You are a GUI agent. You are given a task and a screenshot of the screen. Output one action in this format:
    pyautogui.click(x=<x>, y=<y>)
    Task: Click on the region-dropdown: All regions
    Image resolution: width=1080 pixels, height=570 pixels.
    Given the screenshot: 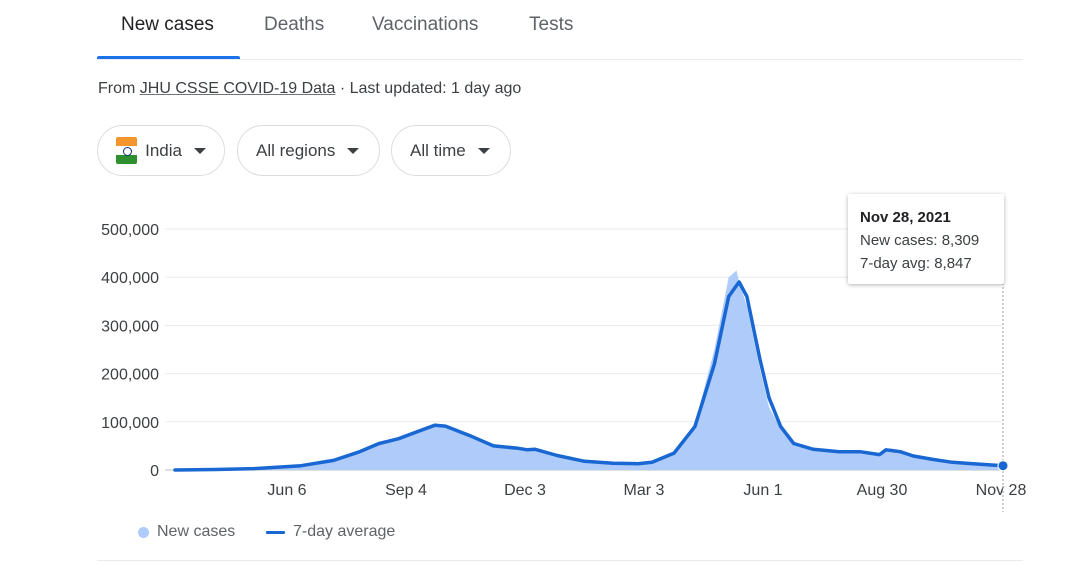 What is the action you would take?
    pyautogui.click(x=308, y=150)
    